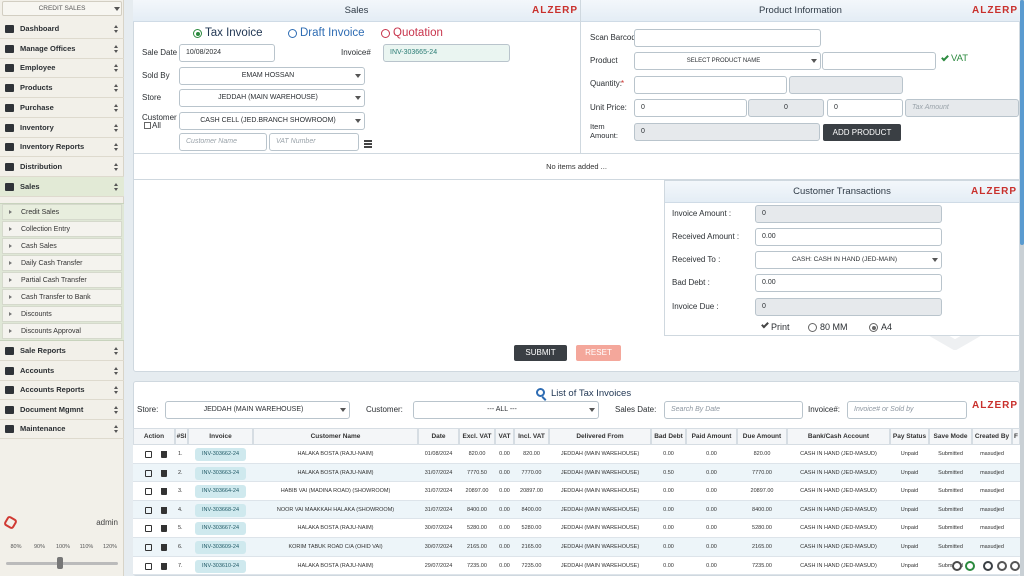 The image size is (1024, 576). I want to click on submenu-item: Cash Transfer to Bank, so click(62, 297).